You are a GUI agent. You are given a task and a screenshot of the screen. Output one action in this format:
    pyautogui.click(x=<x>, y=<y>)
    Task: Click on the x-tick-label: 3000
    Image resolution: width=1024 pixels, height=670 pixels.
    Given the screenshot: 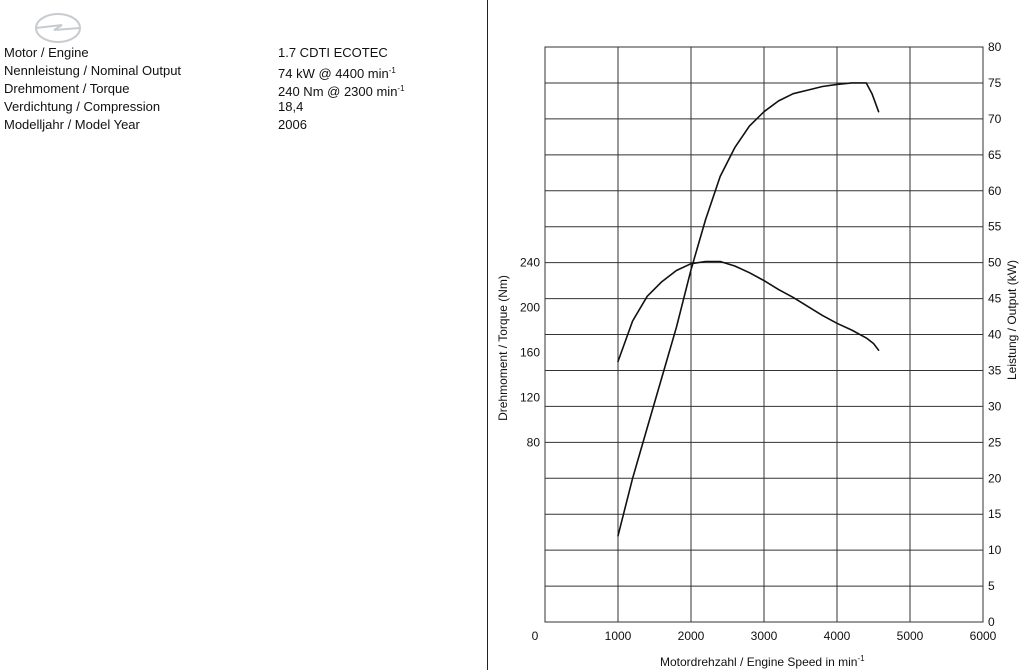 What is the action you would take?
    pyautogui.click(x=764, y=636)
    